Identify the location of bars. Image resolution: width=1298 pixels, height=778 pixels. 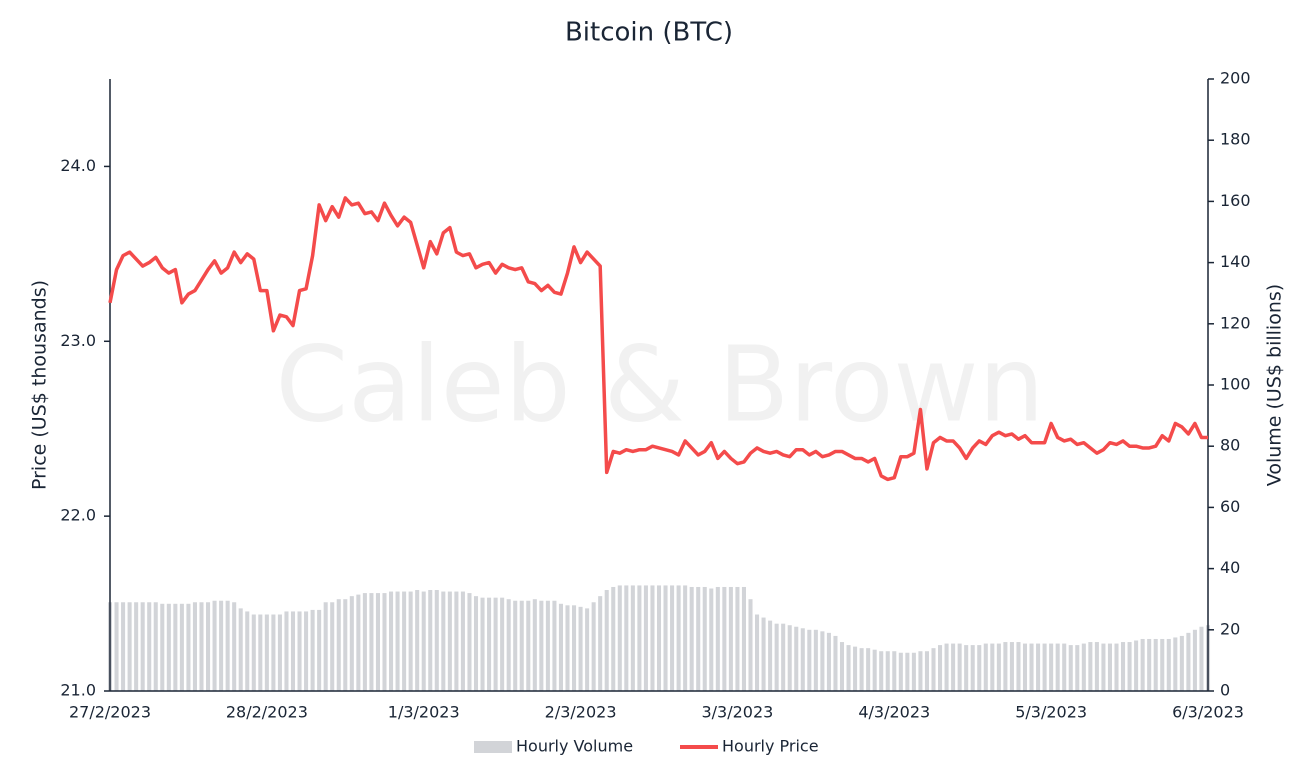
(659, 638).